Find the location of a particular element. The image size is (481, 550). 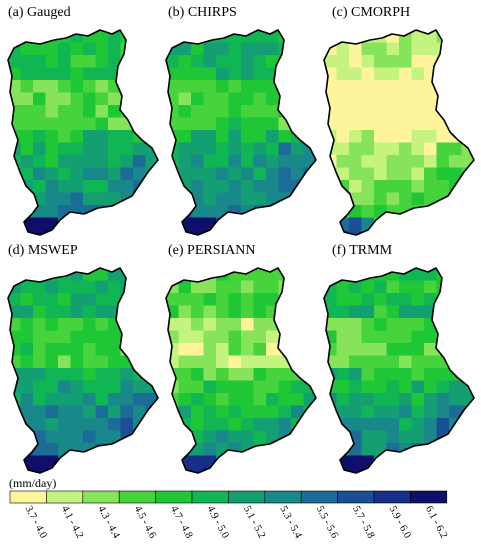

legend-tick-label: 4.5 - 4.6 is located at coordinates (145, 522).